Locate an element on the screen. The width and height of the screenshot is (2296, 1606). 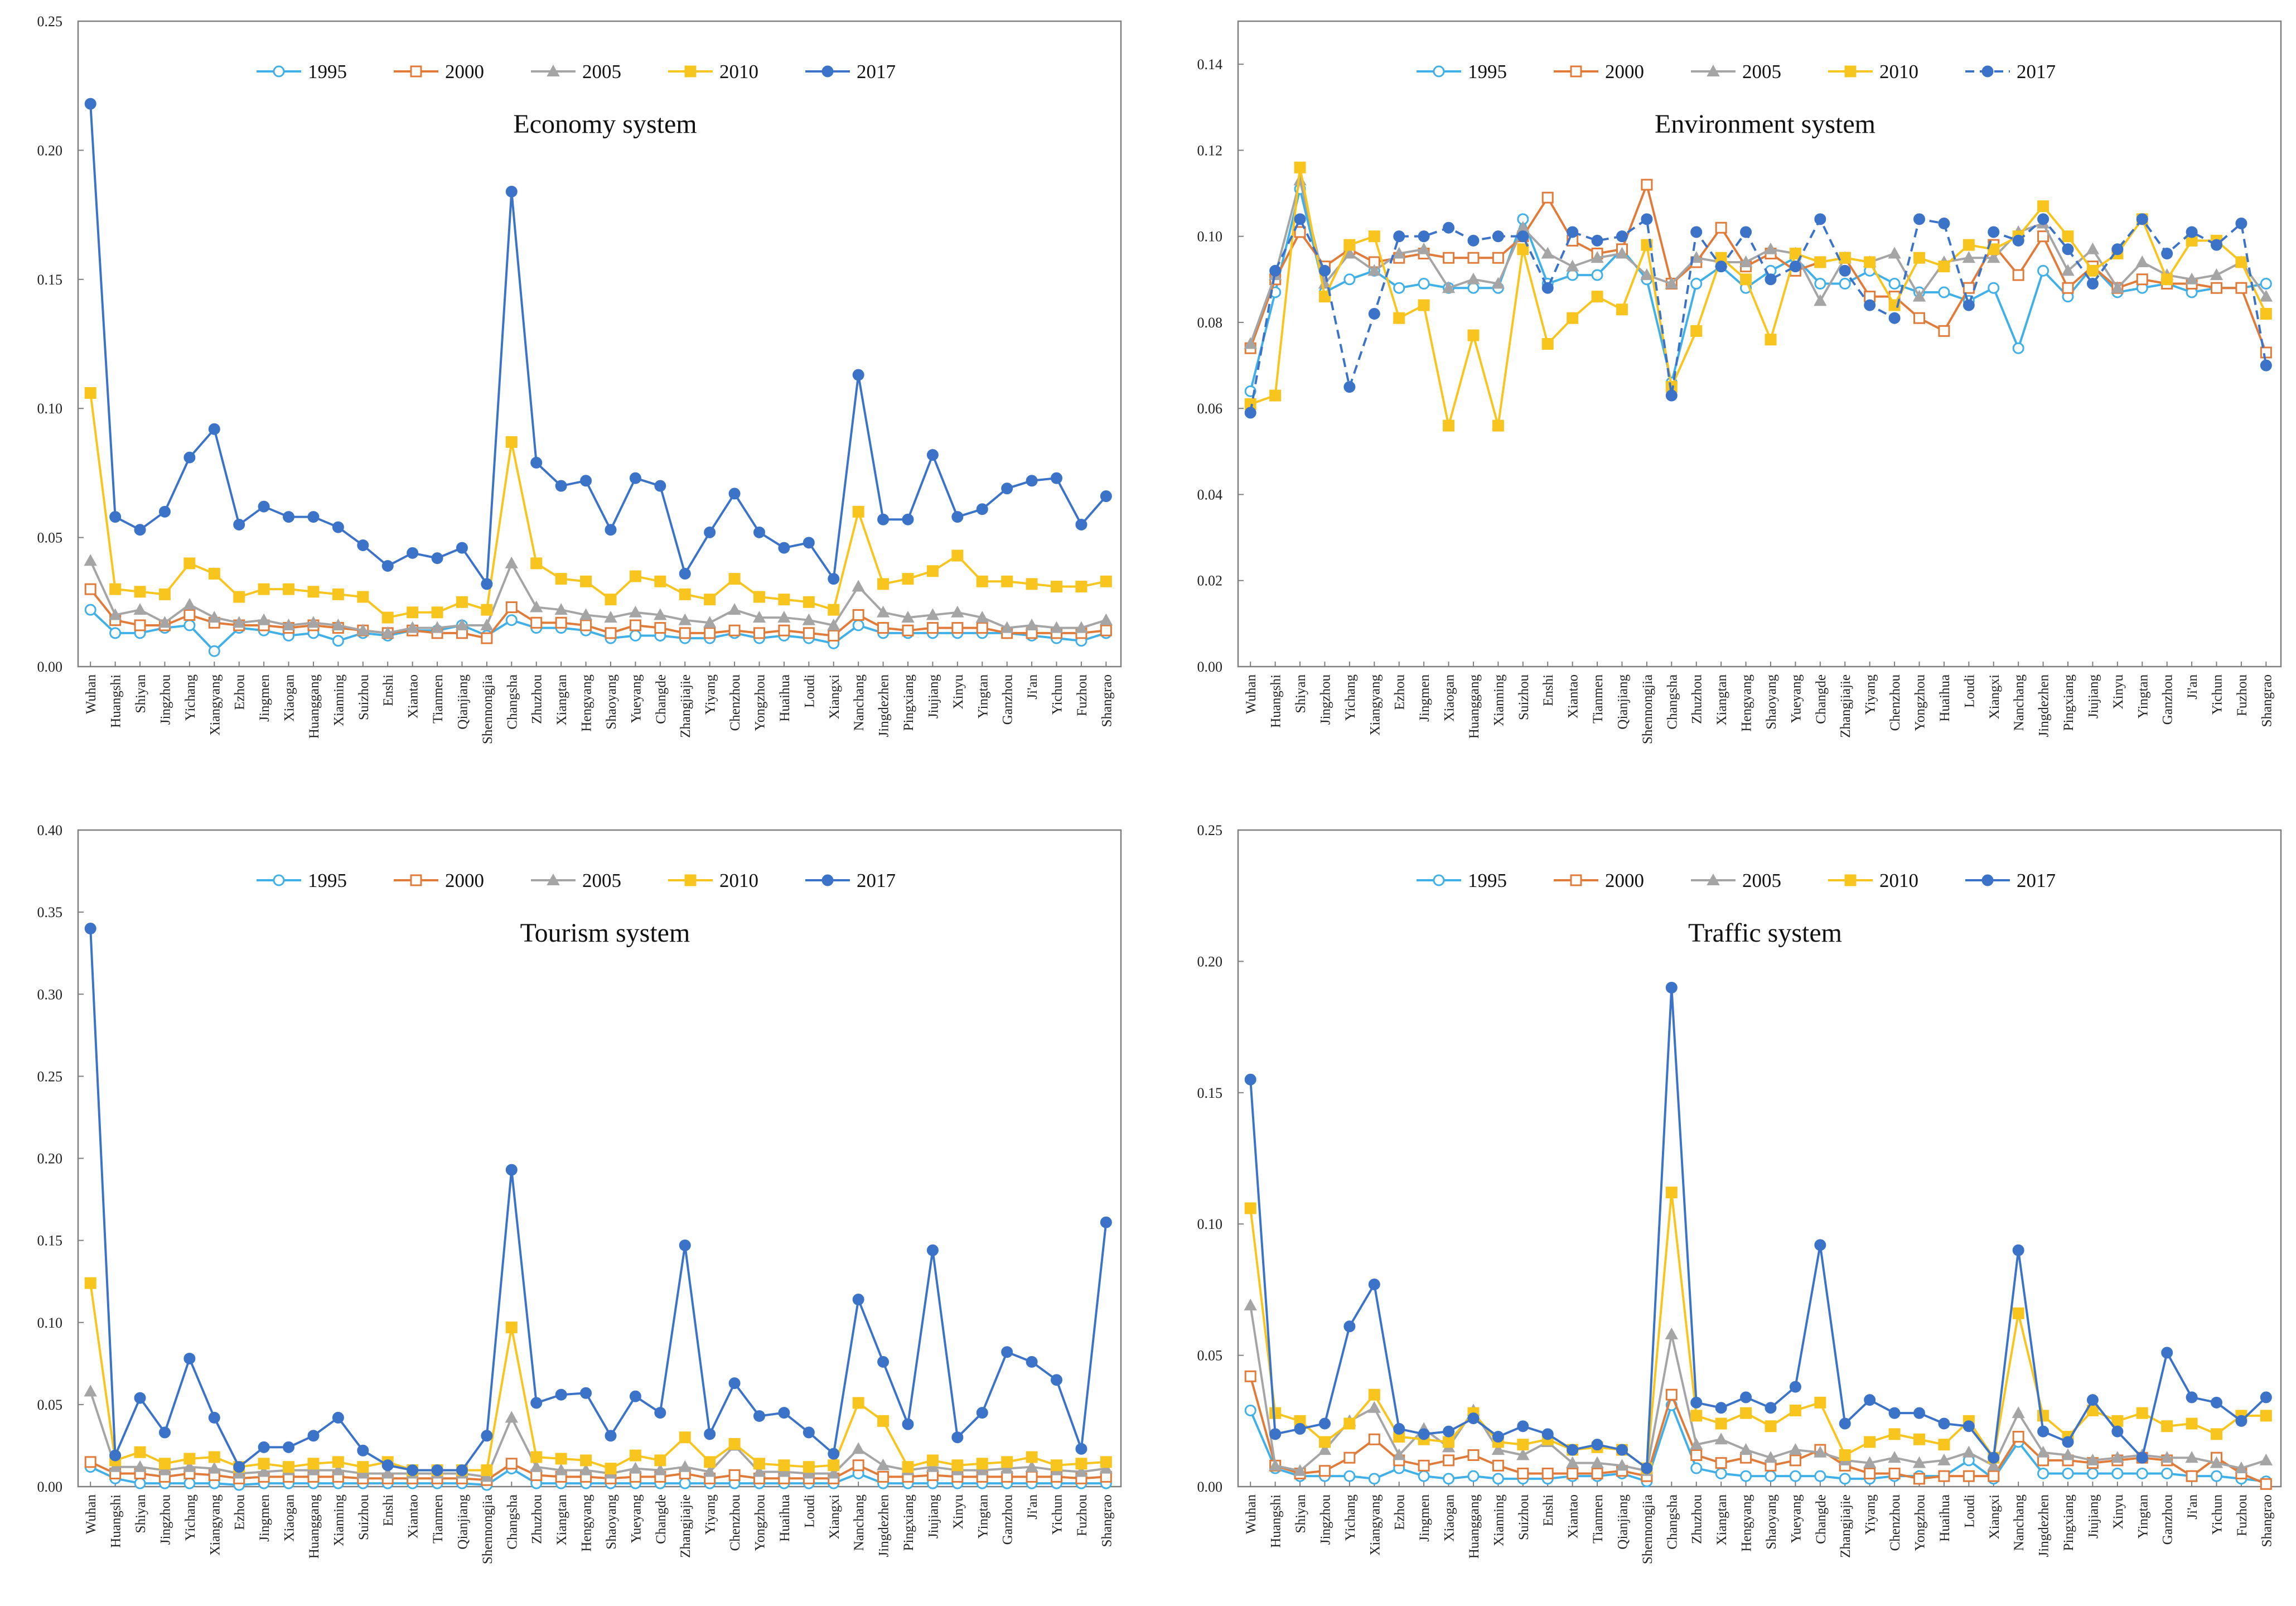
tourism-system-x-label-xianning: Xianning is located at coordinates (338, 1520).